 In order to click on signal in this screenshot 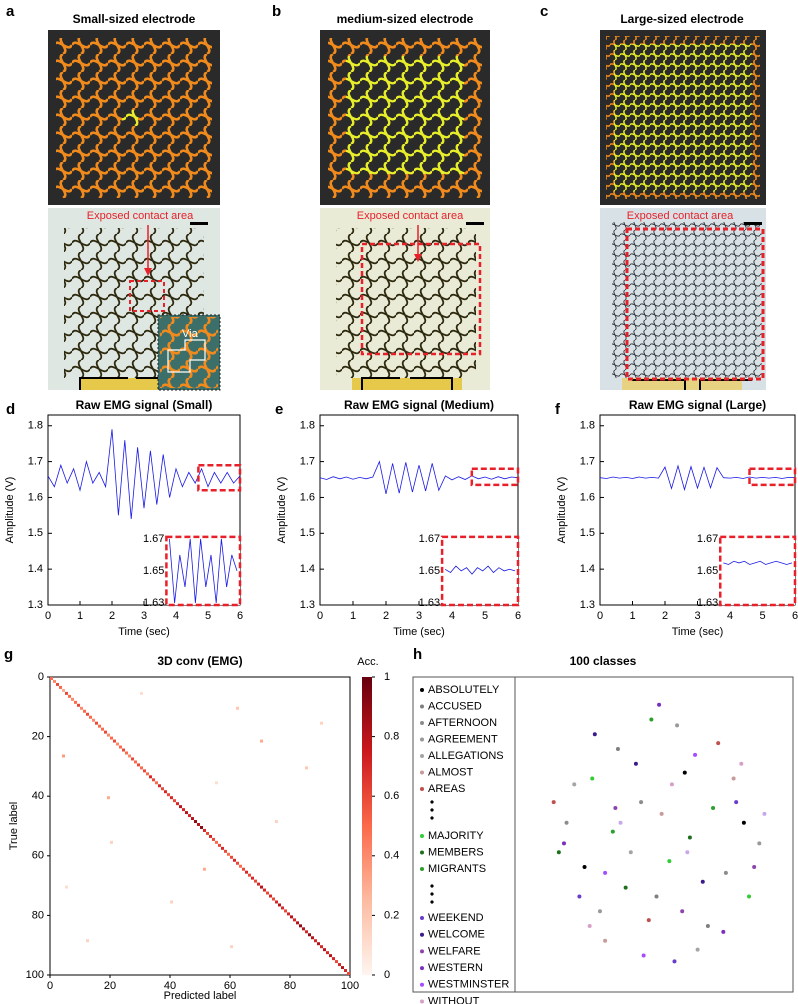, I will do `click(144, 474)`.